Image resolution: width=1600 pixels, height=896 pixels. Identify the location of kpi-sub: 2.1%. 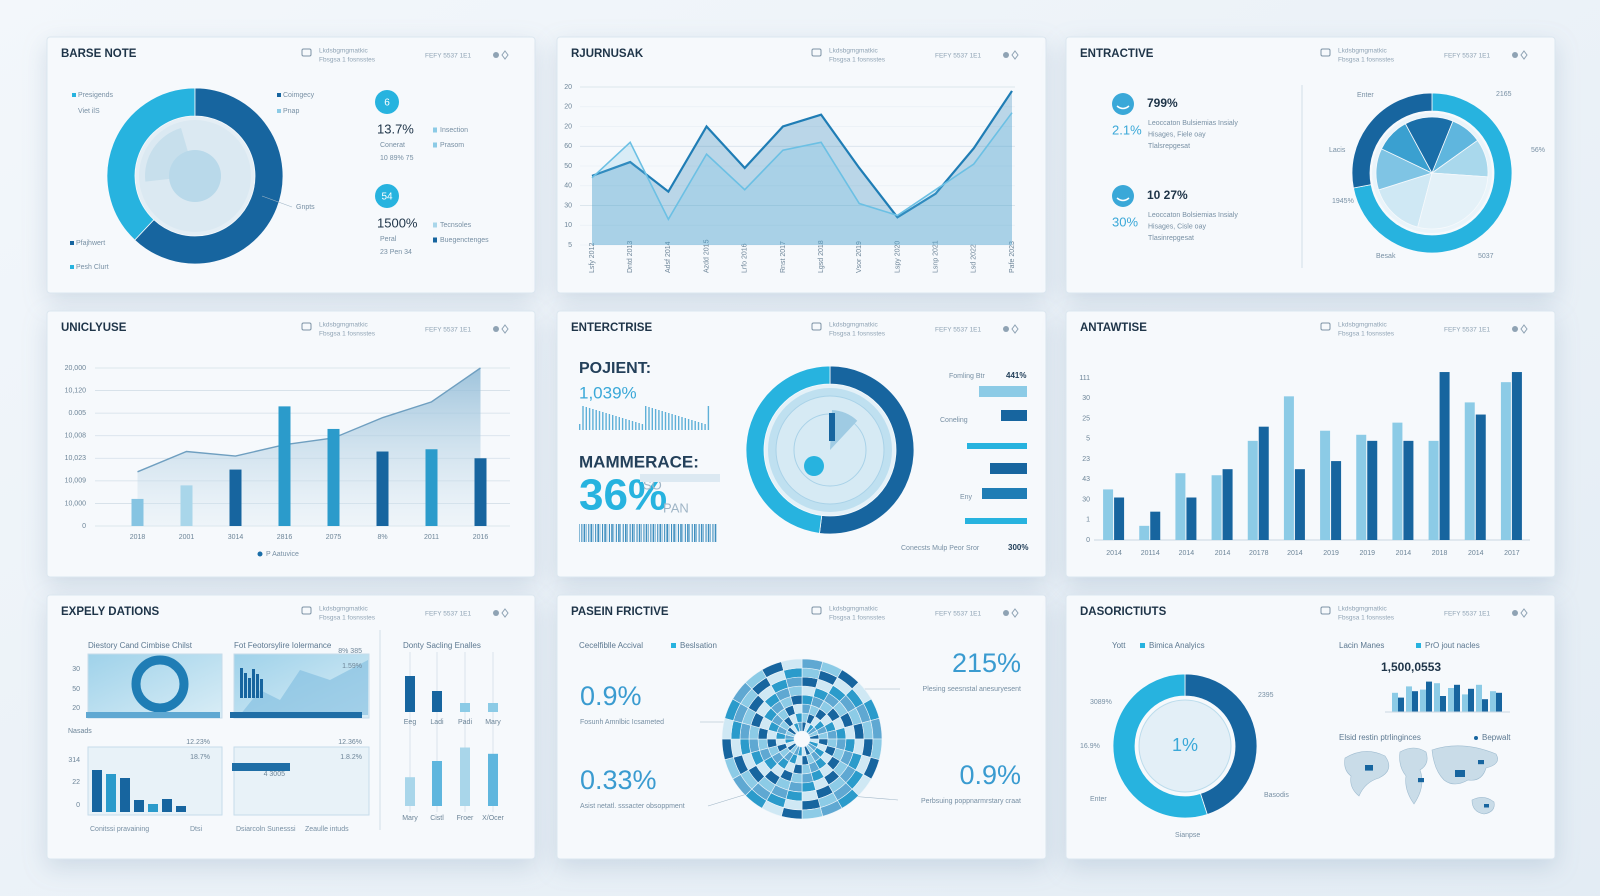
(1127, 129).